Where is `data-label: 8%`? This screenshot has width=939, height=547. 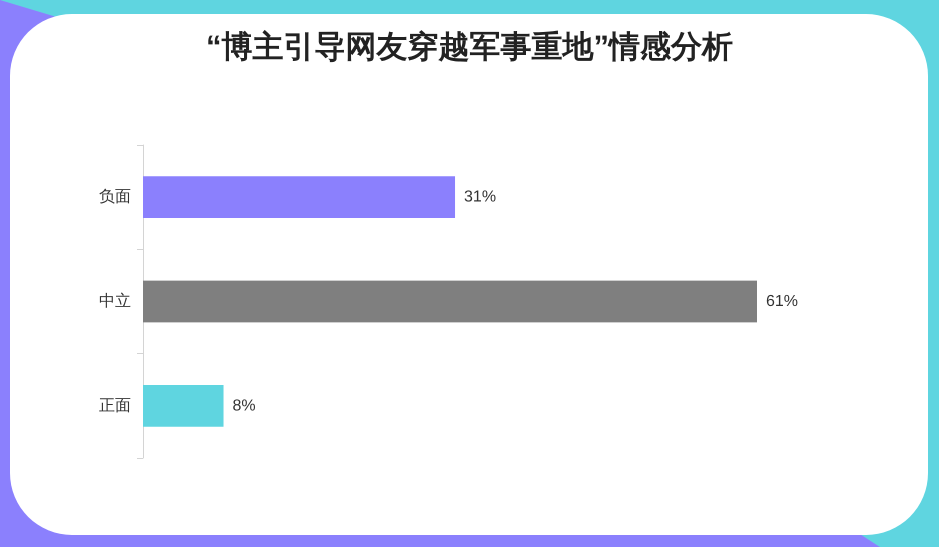 data-label: 8% is located at coordinates (244, 405).